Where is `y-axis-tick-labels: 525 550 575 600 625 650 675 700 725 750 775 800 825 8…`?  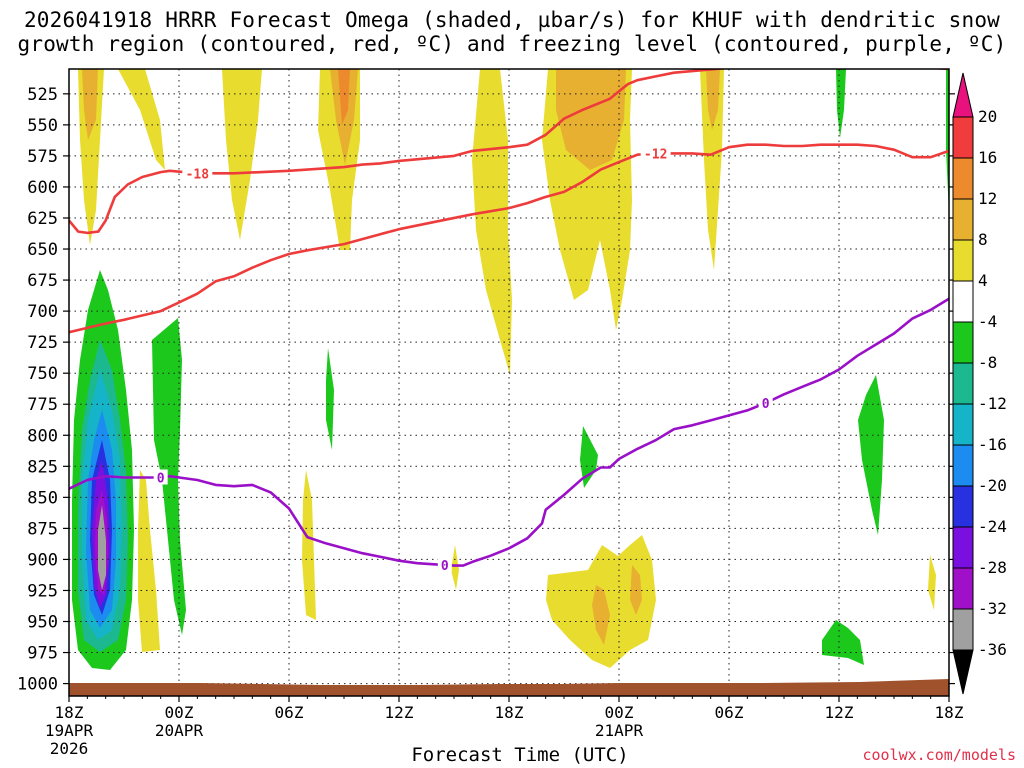 y-axis-tick-labels: 525 550 575 600 625 650 675 700 725 750 775 800 825 8… is located at coordinates (37, 390).